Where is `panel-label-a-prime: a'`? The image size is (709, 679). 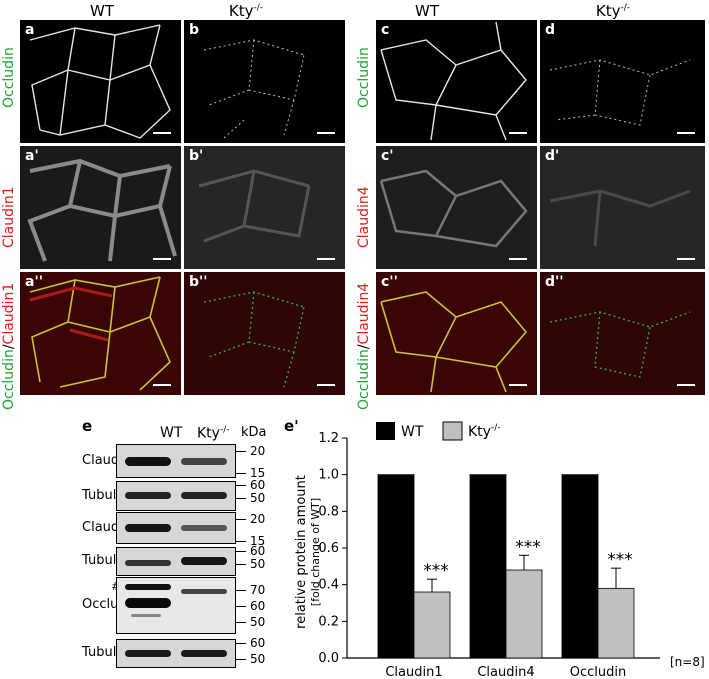
panel-label-a-prime: a' is located at coordinates (32, 156).